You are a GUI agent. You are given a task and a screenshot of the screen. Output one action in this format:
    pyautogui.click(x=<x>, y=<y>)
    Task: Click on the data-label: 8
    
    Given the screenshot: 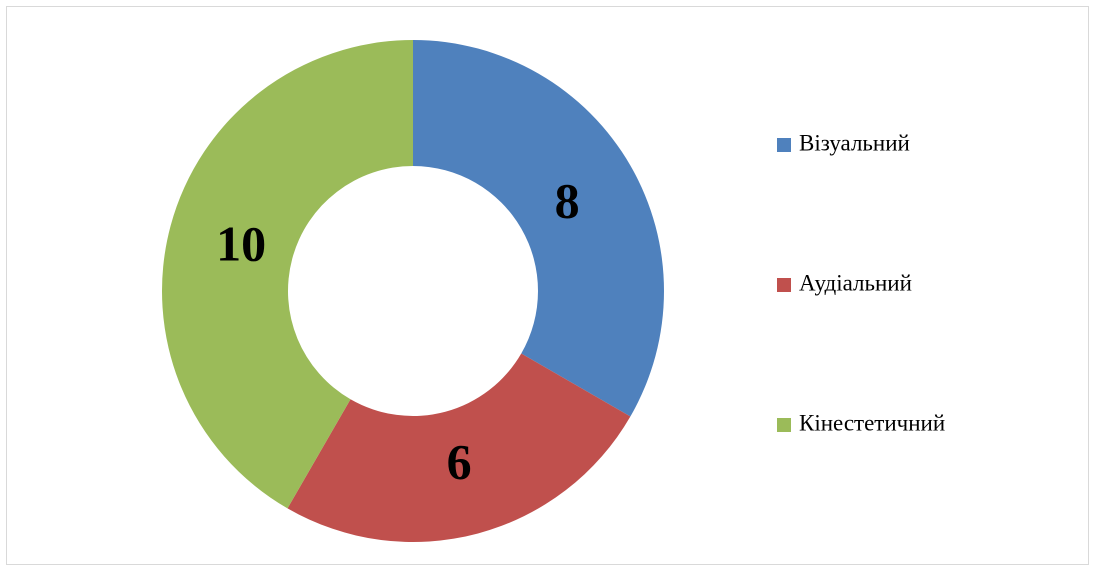 What is the action you would take?
    pyautogui.click(x=567, y=200)
    